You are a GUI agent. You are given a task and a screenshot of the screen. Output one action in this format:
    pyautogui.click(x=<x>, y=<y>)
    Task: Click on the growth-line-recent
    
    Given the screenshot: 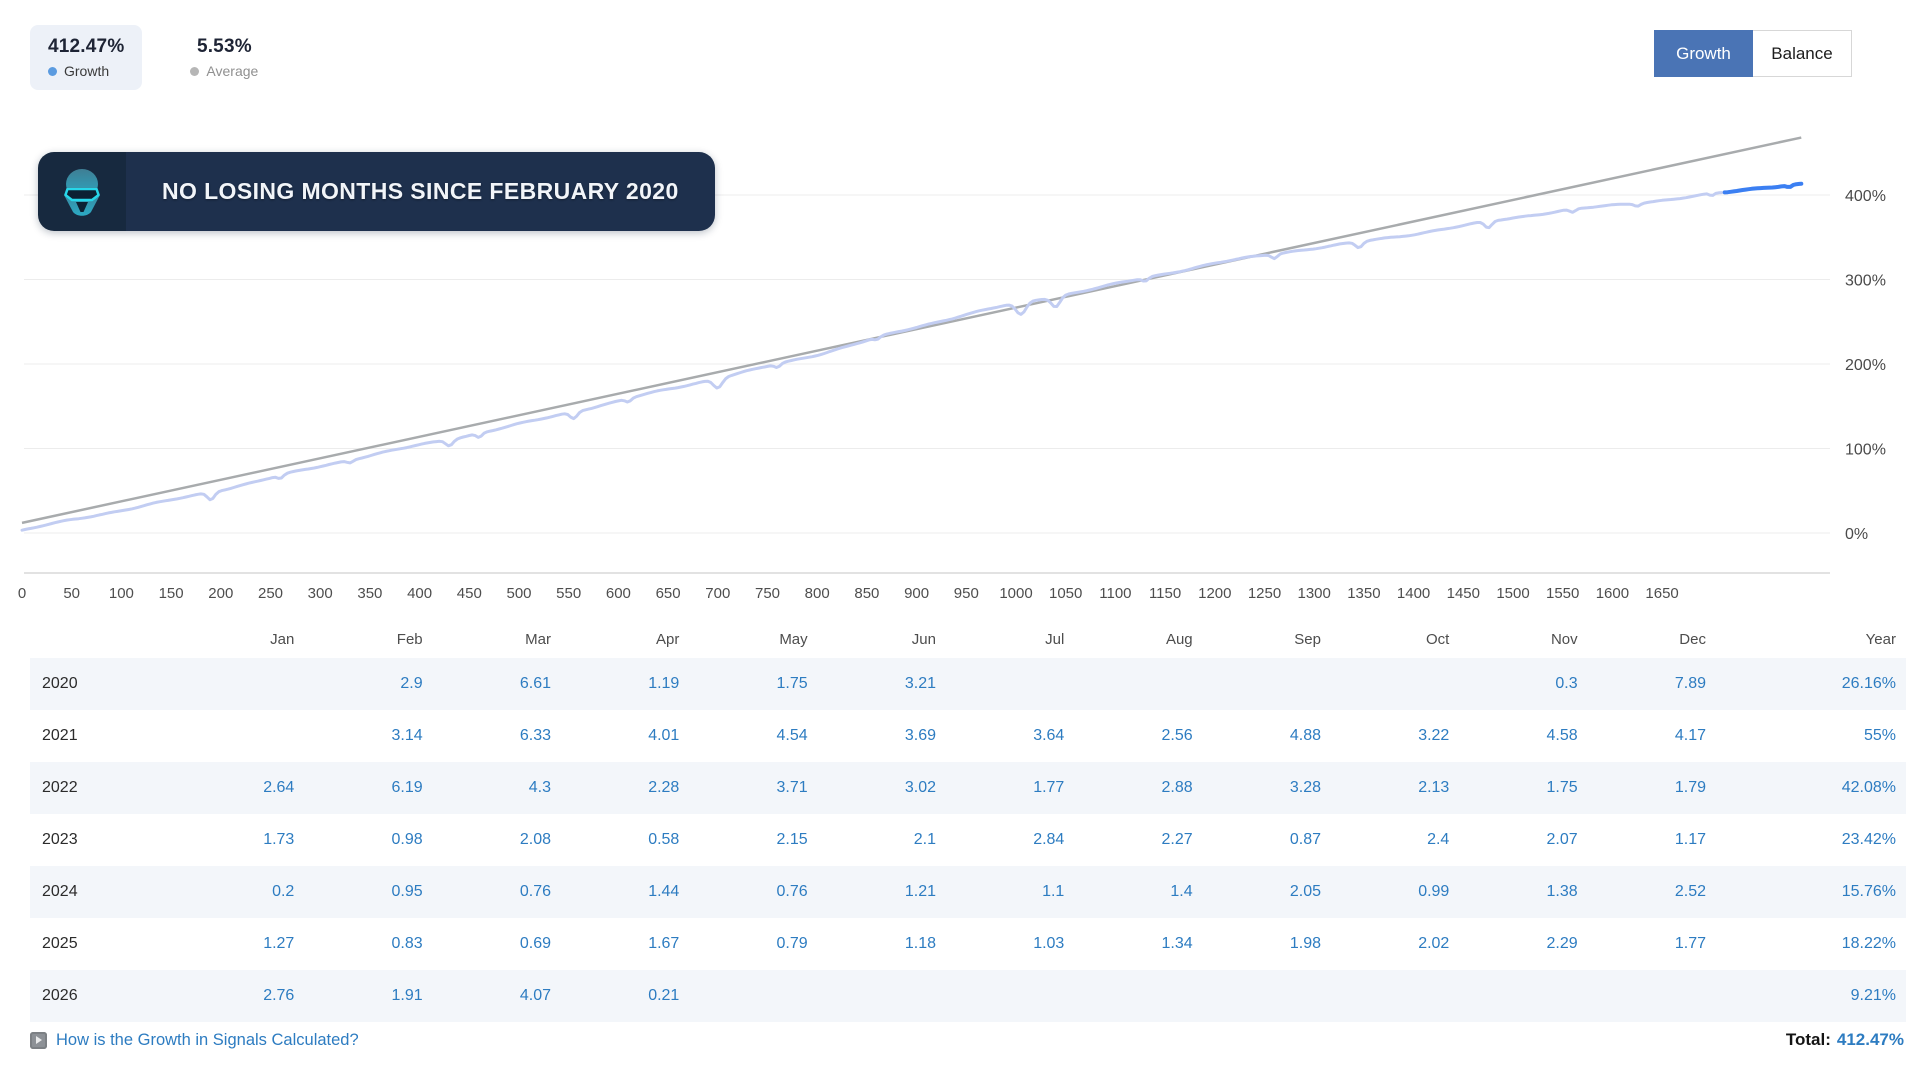 What is the action you would take?
    pyautogui.click(x=1763, y=188)
    